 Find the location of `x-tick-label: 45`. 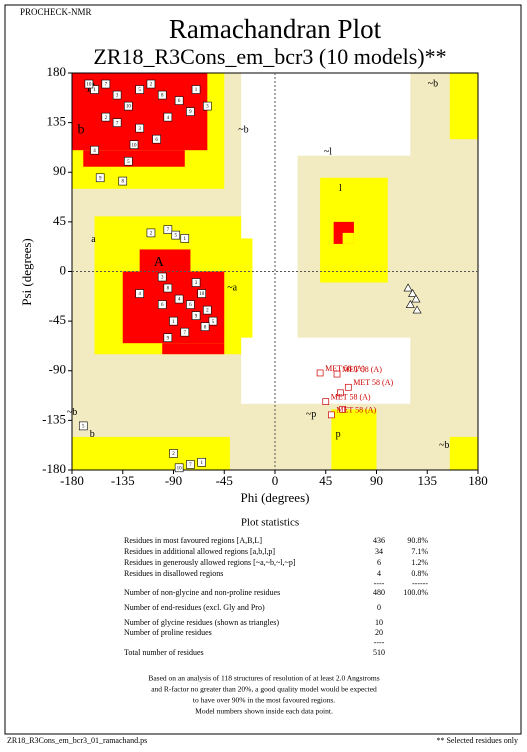

x-tick-label: 45 is located at coordinates (325, 480).